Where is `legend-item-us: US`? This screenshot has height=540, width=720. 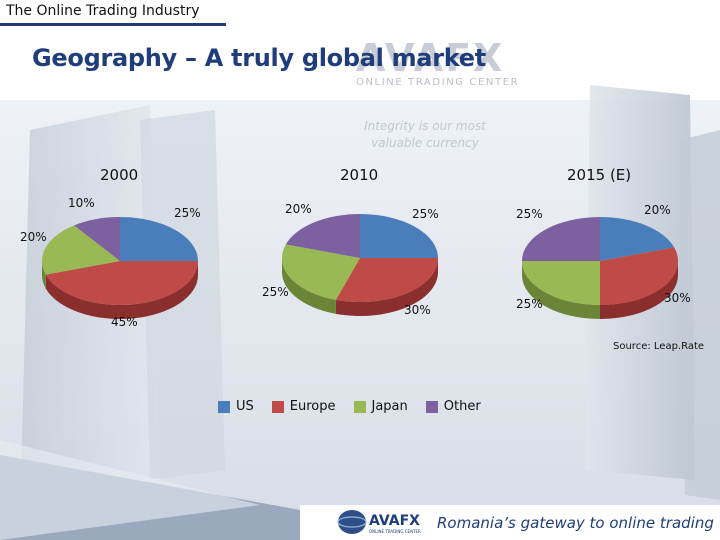
legend-item-us: US is located at coordinates (236, 406).